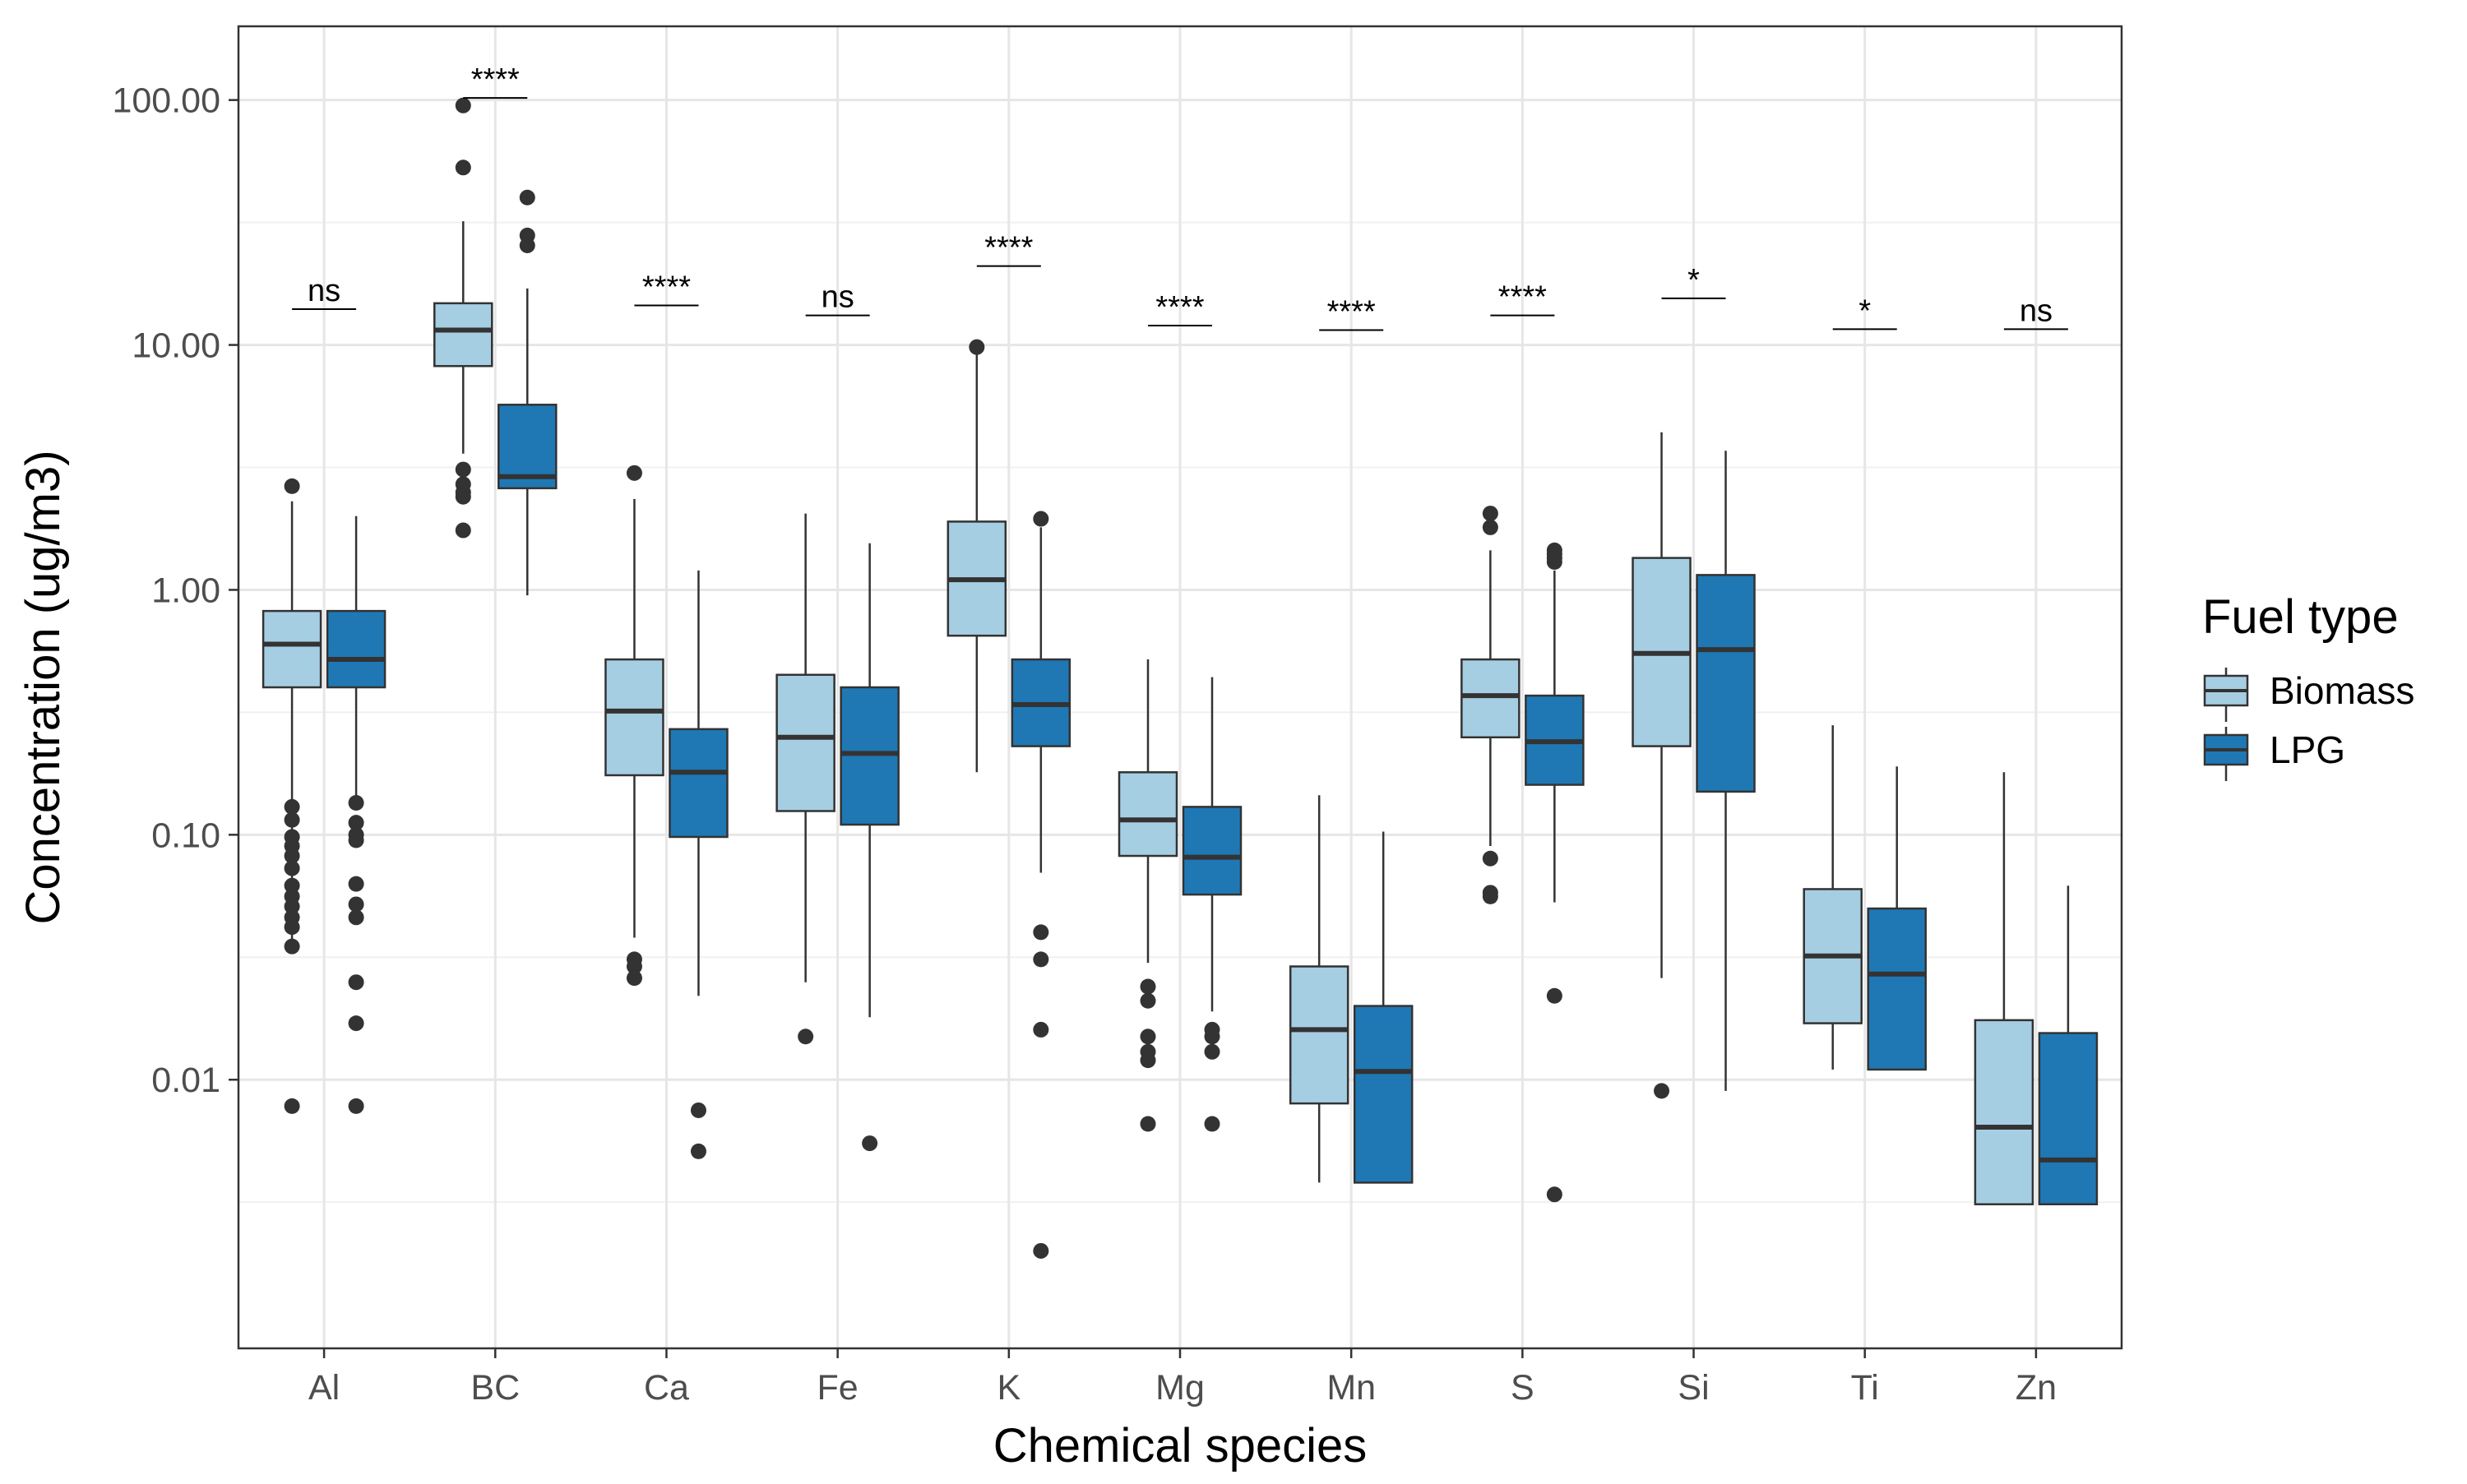 The image size is (2467, 1484). Describe the element at coordinates (838, 1388) in the screenshot. I see `x-tick-label: Fe` at that location.